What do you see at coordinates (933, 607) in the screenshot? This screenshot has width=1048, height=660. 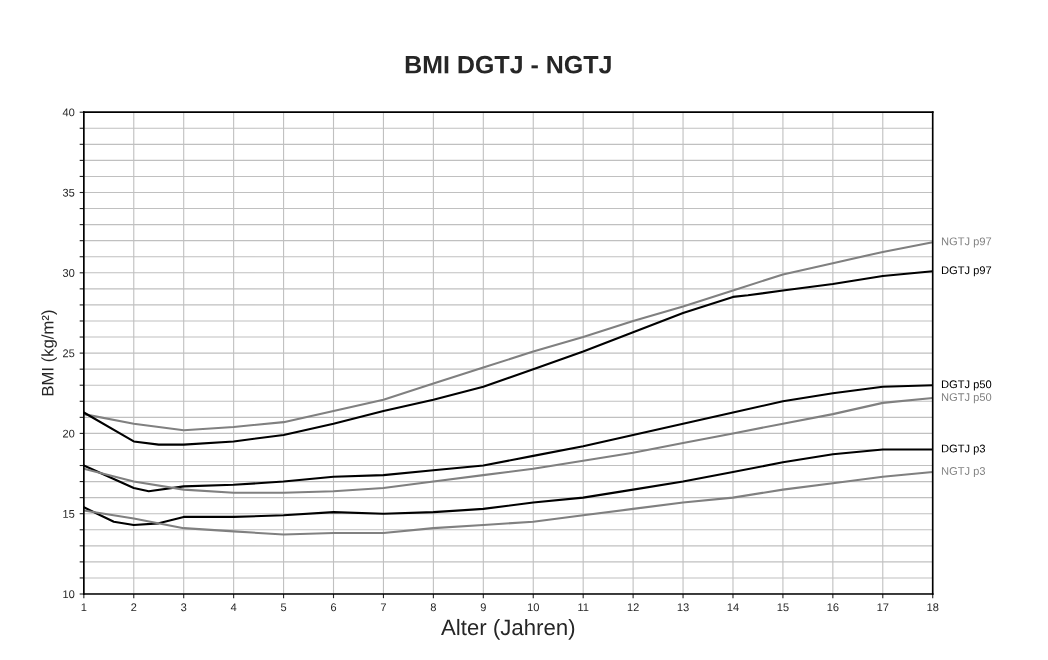 I see `x-tick-label: 18` at bounding box center [933, 607].